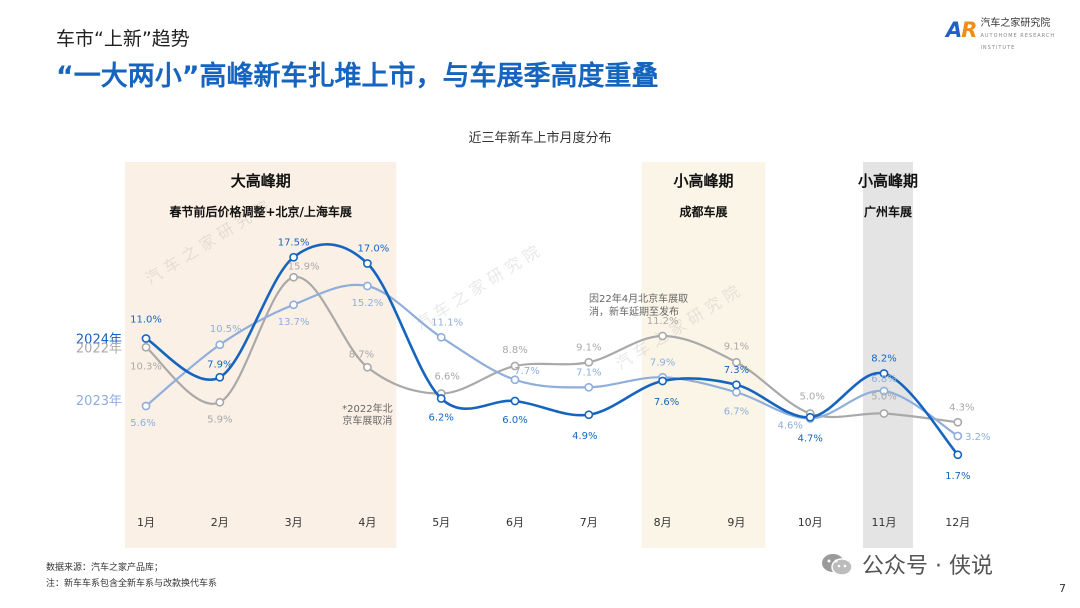  I want to click on peak-period-title: 大高峰期, so click(261, 181).